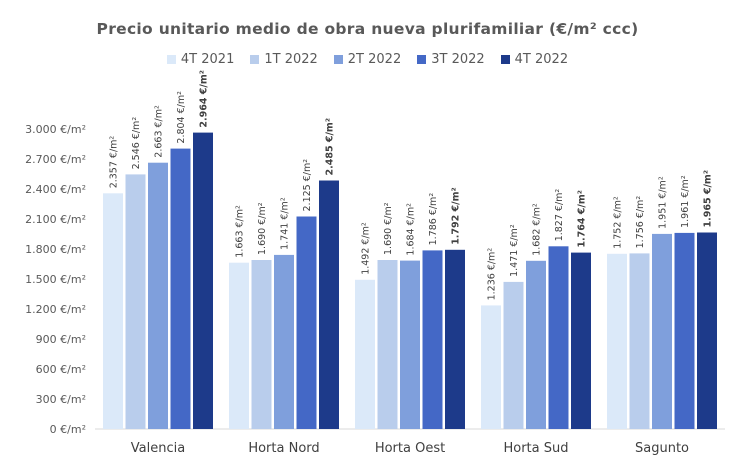 Image resolution: width=735 pixels, height=469 pixels. What do you see at coordinates (582, 219) in the screenshot?
I see `data-label: 1.764 €/m²` at bounding box center [582, 219].